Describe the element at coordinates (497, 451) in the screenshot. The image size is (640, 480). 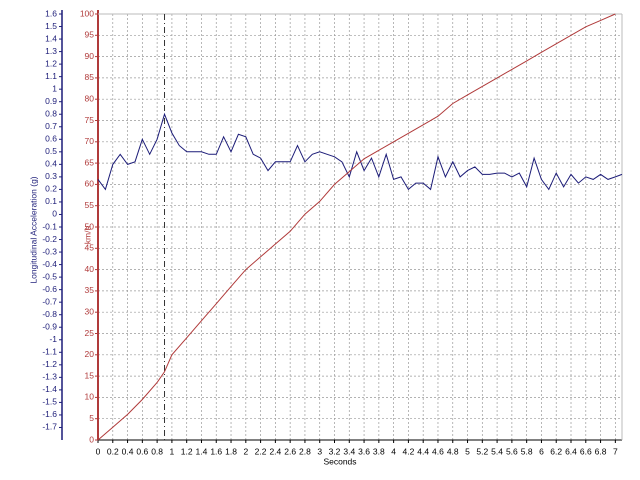
I see `x-tick-label: 5.4` at that location.